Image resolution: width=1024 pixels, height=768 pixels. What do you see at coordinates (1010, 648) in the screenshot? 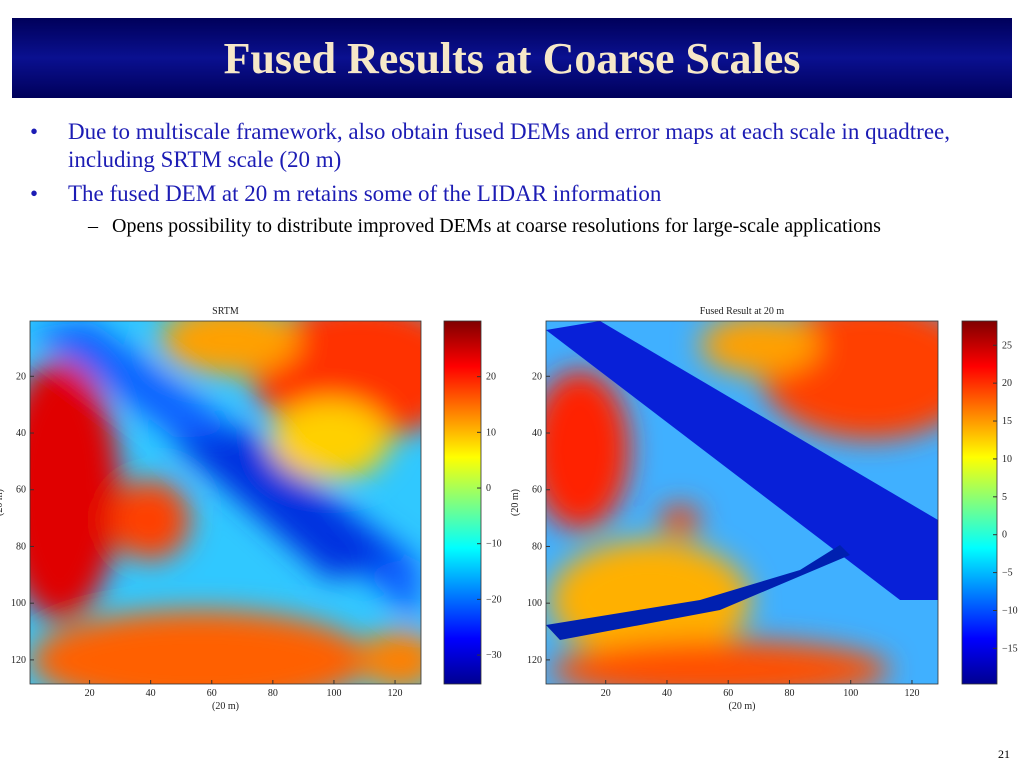
I see `colorbar-tick-label: −15` at bounding box center [1010, 648].